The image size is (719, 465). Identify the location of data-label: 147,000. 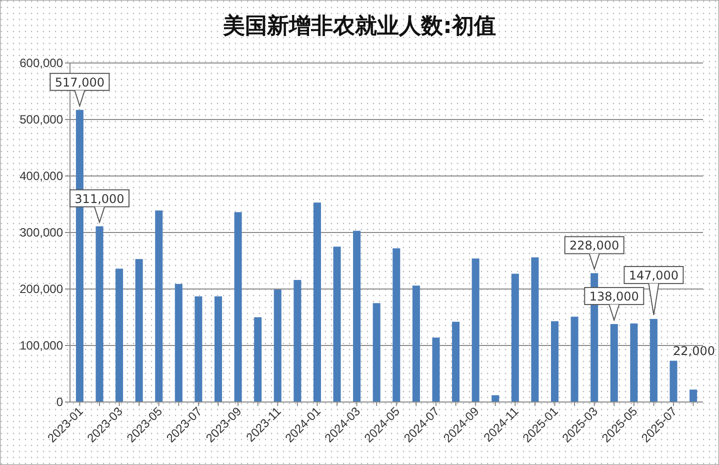
(653, 275).